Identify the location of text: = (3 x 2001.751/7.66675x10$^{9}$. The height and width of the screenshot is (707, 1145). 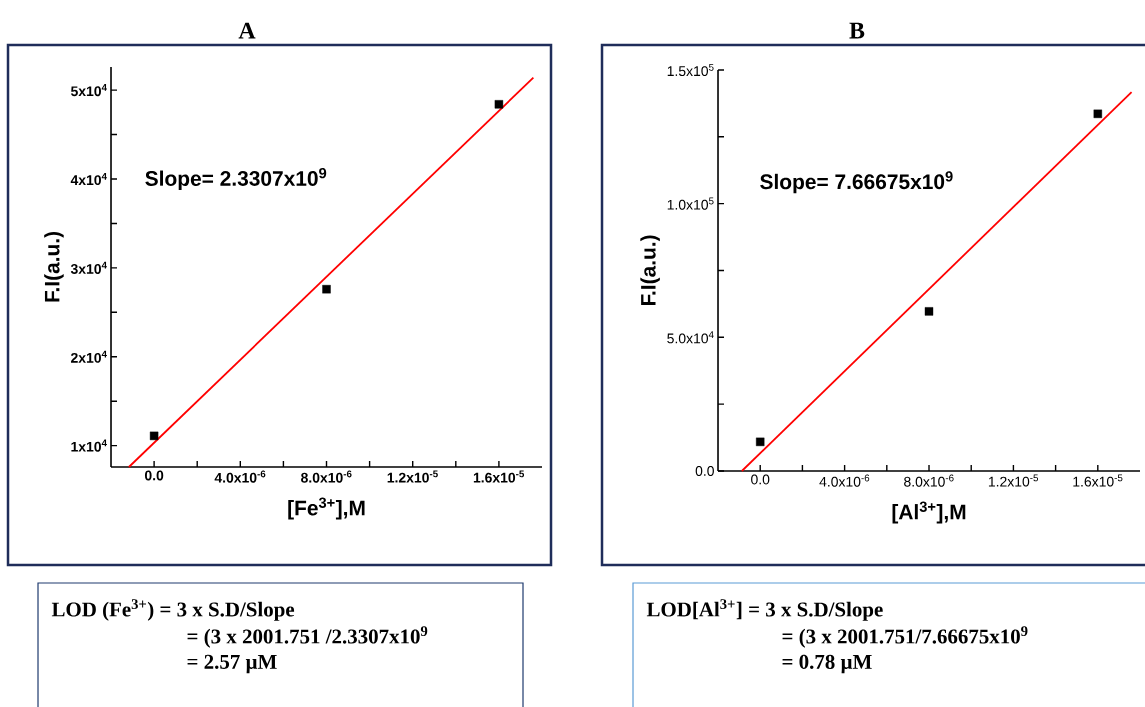
(905, 637).